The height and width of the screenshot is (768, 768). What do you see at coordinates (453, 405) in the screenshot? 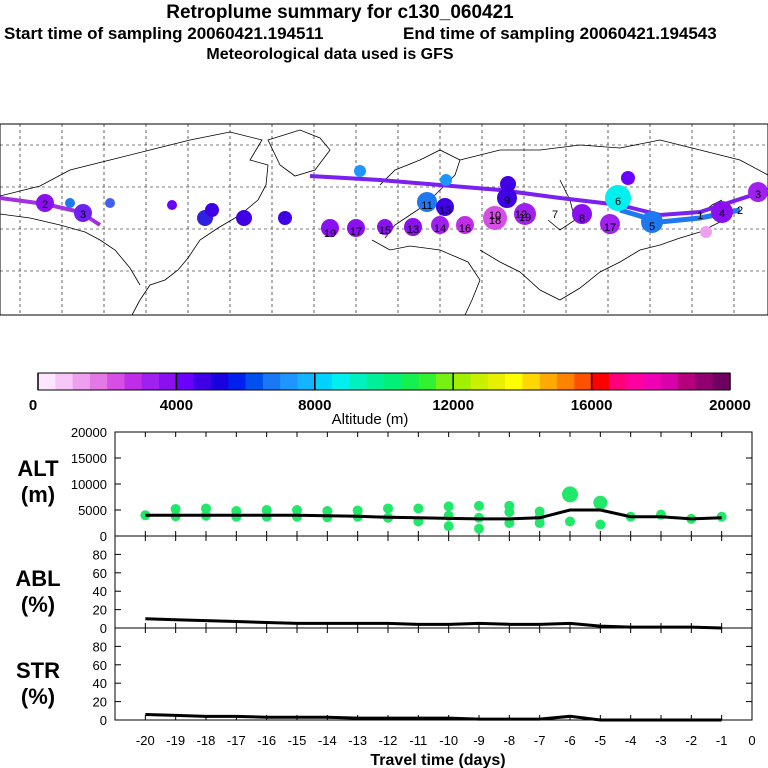
I see `colorbar-tick-label: 12000` at bounding box center [453, 405].